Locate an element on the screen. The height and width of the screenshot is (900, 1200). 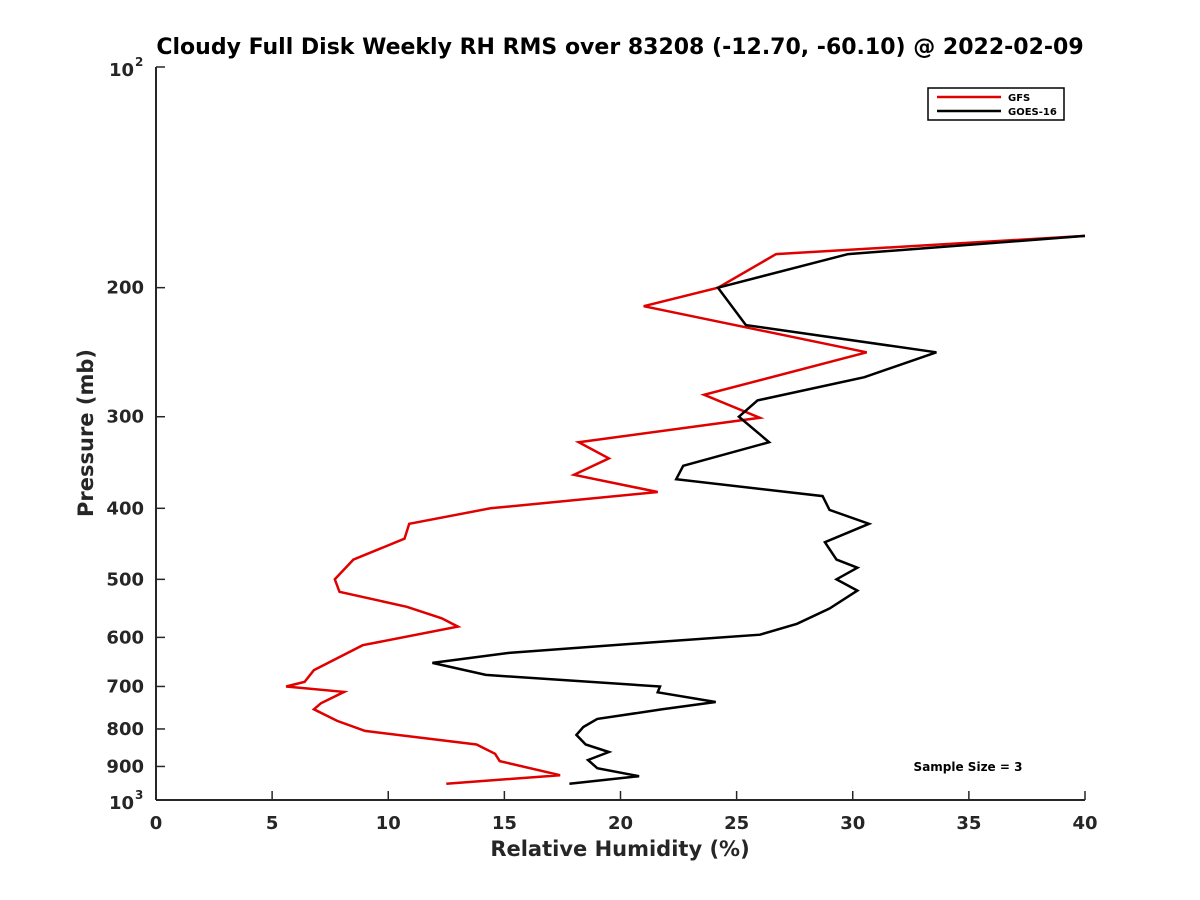
legend: GFS GOES-16 is located at coordinates (996, 104).